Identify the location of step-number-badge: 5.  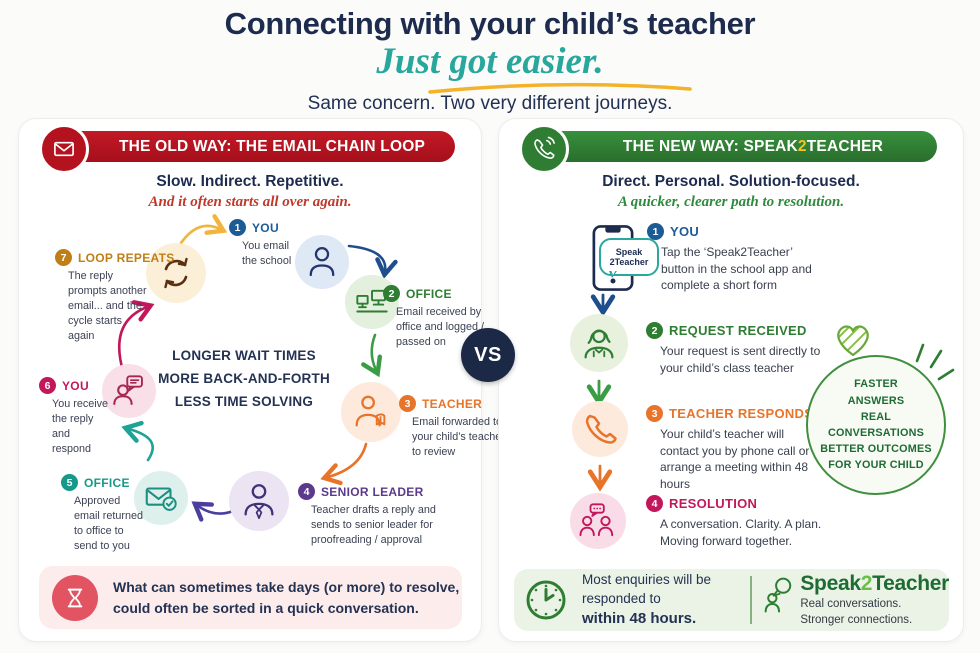
(69, 482).